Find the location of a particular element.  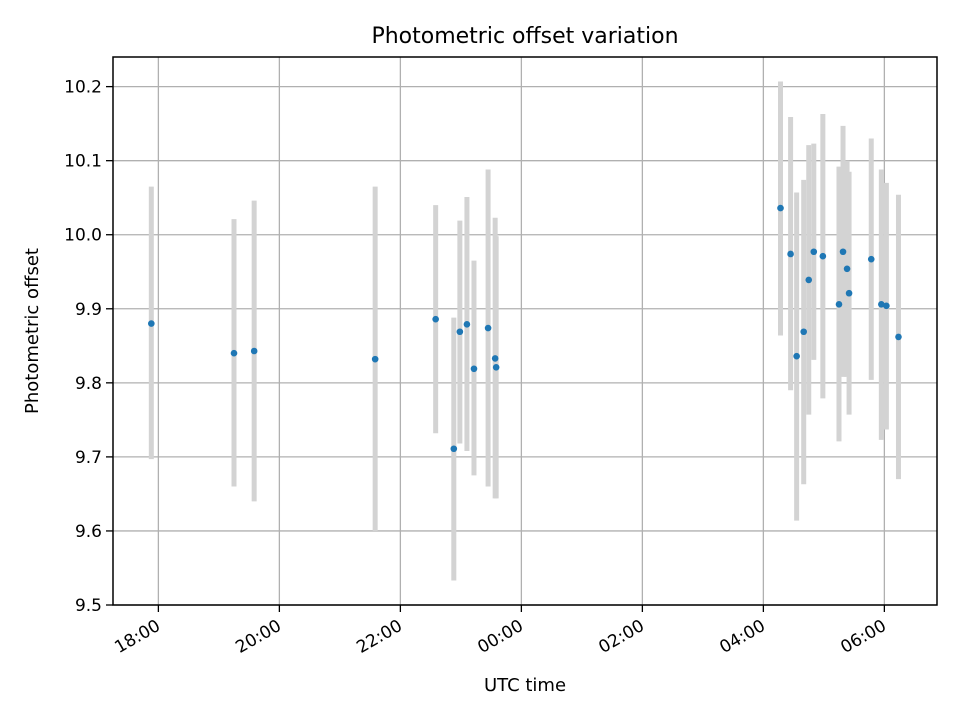

y-tick-label: 9.7 is located at coordinates (88, 458).